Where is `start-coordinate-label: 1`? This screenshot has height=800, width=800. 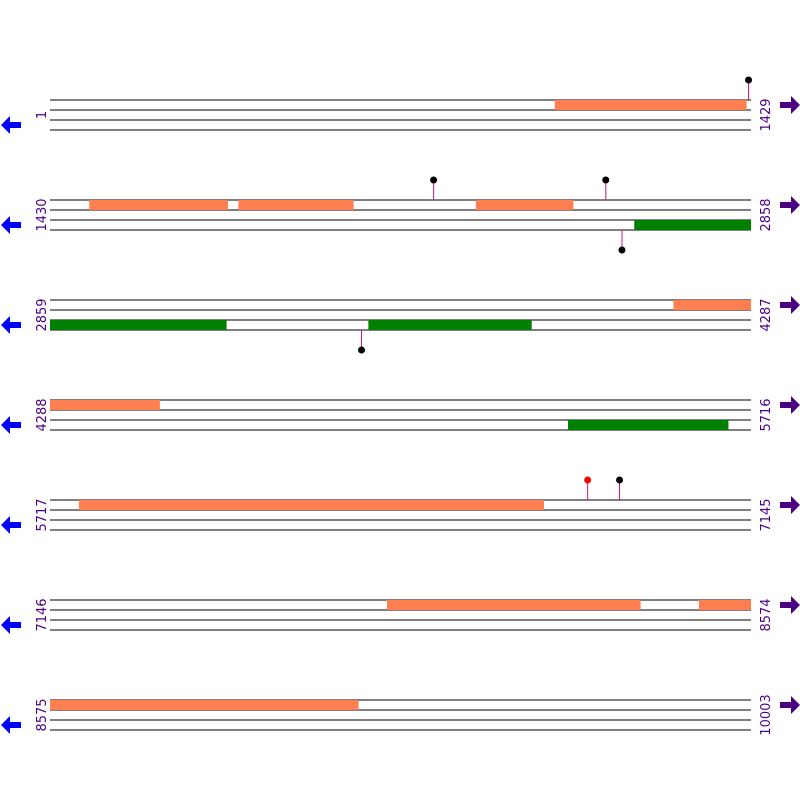 start-coordinate-label: 1 is located at coordinates (42, 115).